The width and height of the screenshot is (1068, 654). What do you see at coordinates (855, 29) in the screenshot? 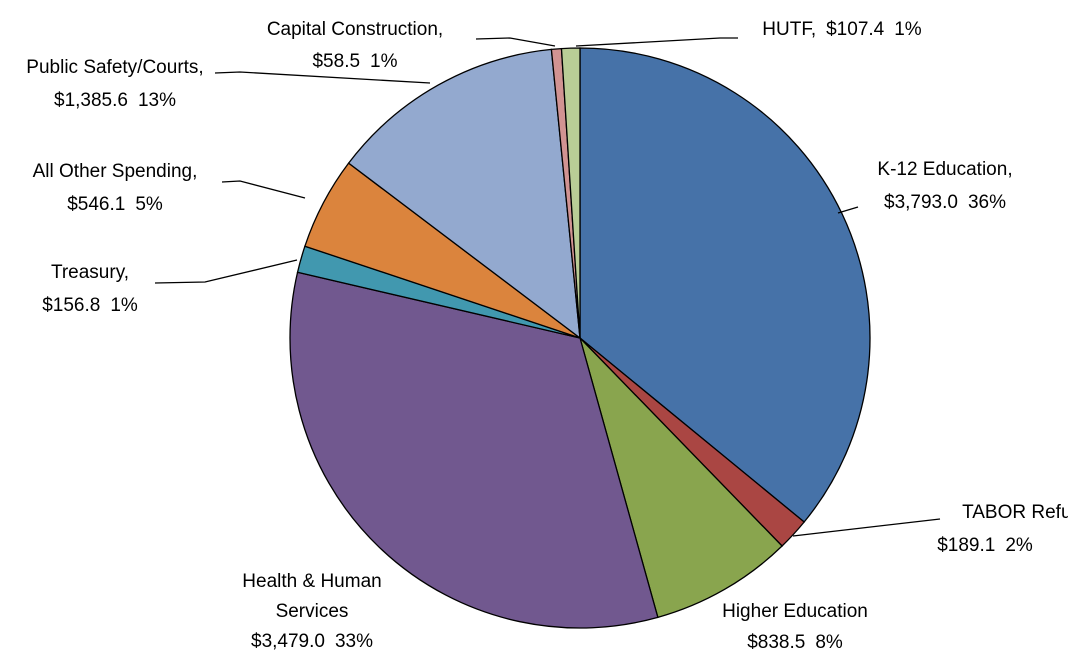
I see `value-label: $107.4` at bounding box center [855, 29].